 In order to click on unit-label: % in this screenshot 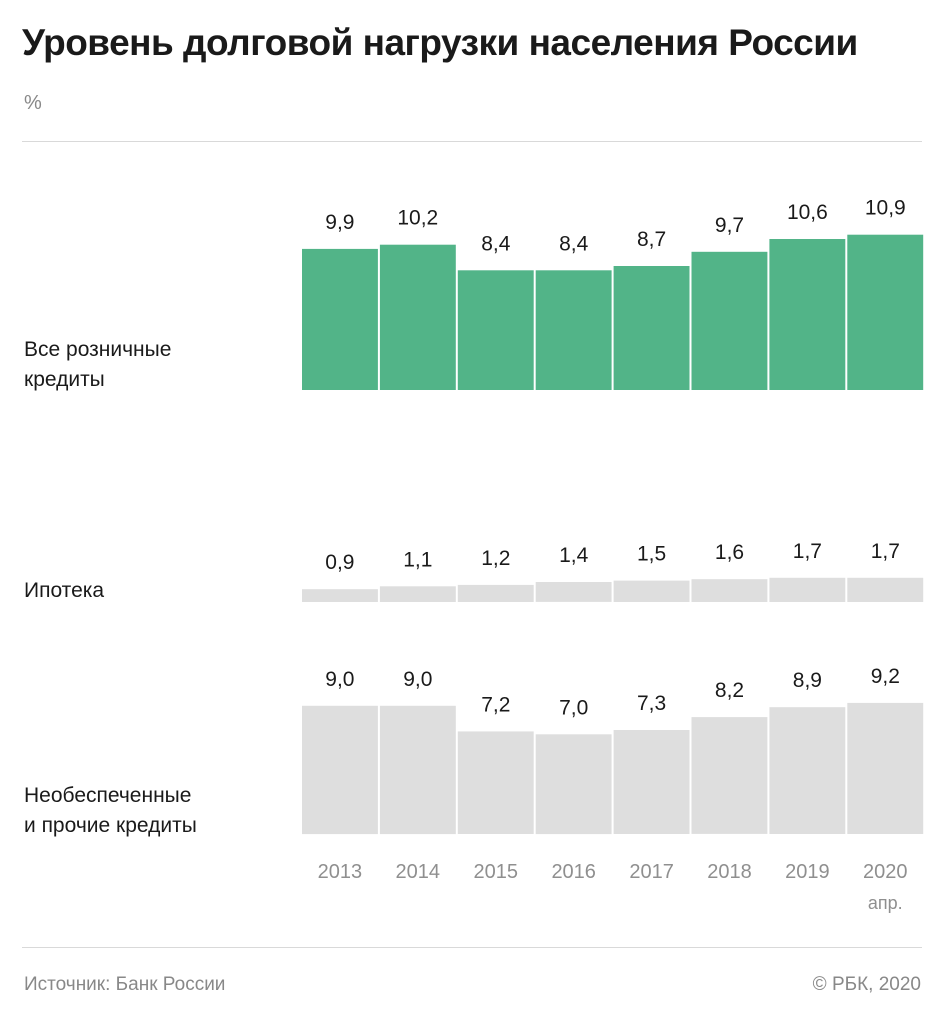, I will do `click(33, 103)`.